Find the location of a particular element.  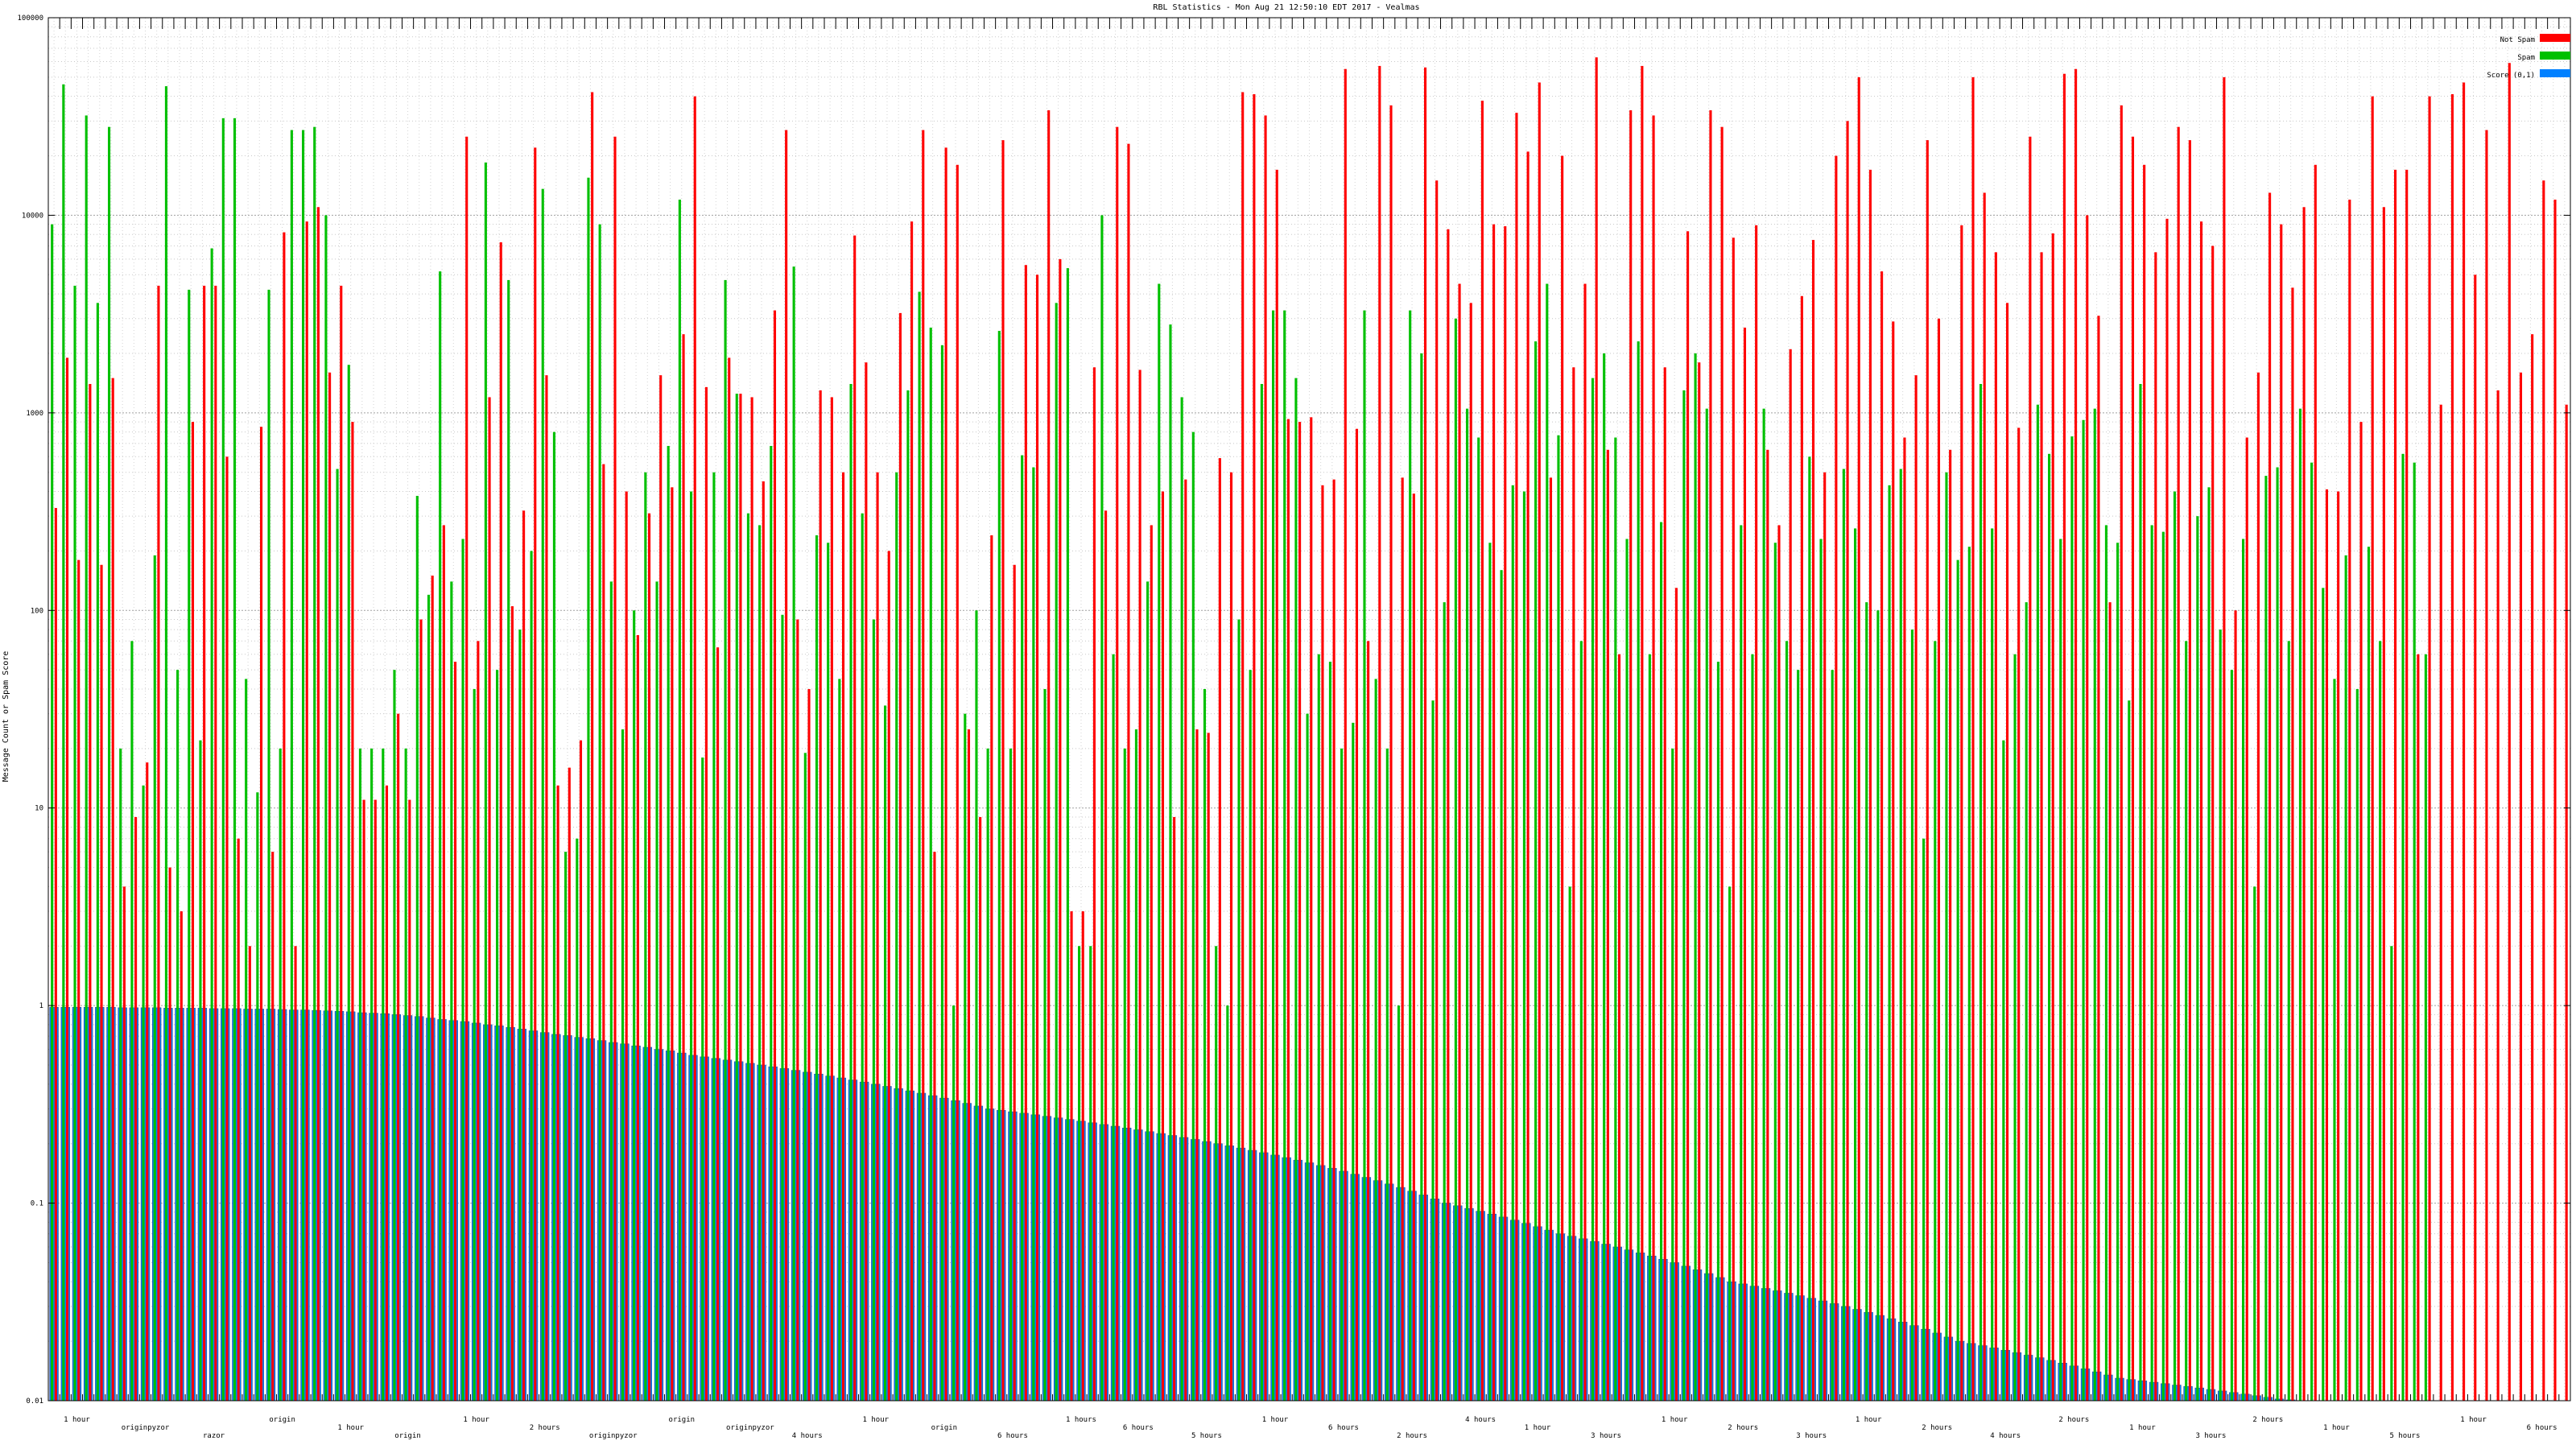

legend-label: Score (0,1) is located at coordinates (2511, 76).